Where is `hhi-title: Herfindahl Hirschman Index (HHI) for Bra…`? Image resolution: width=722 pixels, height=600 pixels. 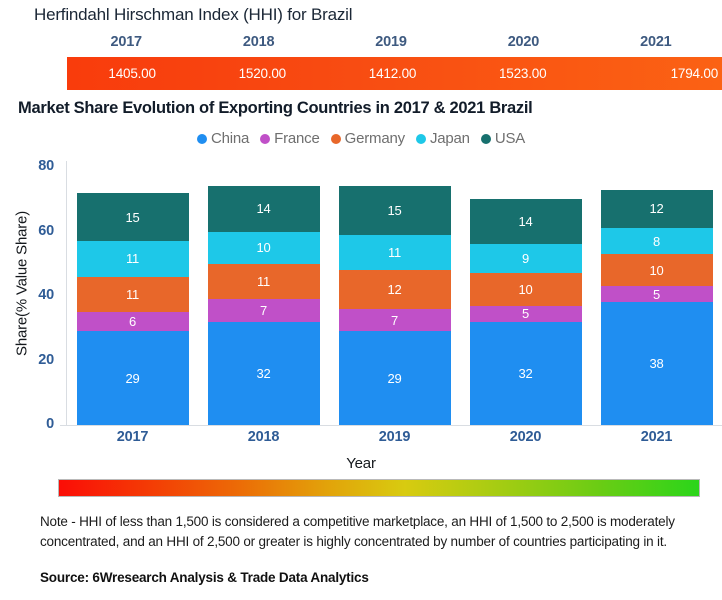 hhi-title: Herfindahl Hirschman Index (HHI) for Bra… is located at coordinates (193, 14).